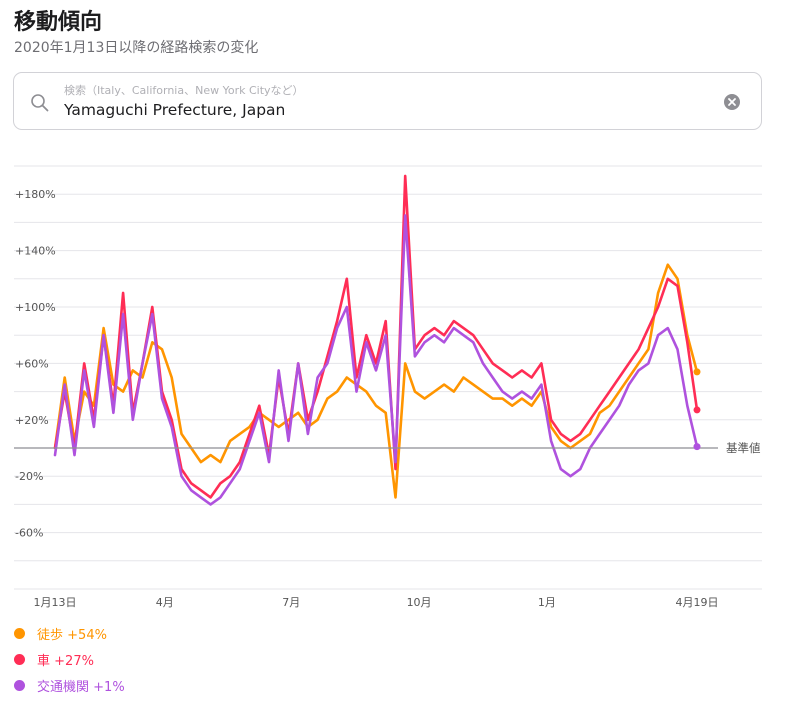 This screenshot has width=791, height=703. I want to click on legend-item-transit: 交通機関 +1%, so click(69, 685).